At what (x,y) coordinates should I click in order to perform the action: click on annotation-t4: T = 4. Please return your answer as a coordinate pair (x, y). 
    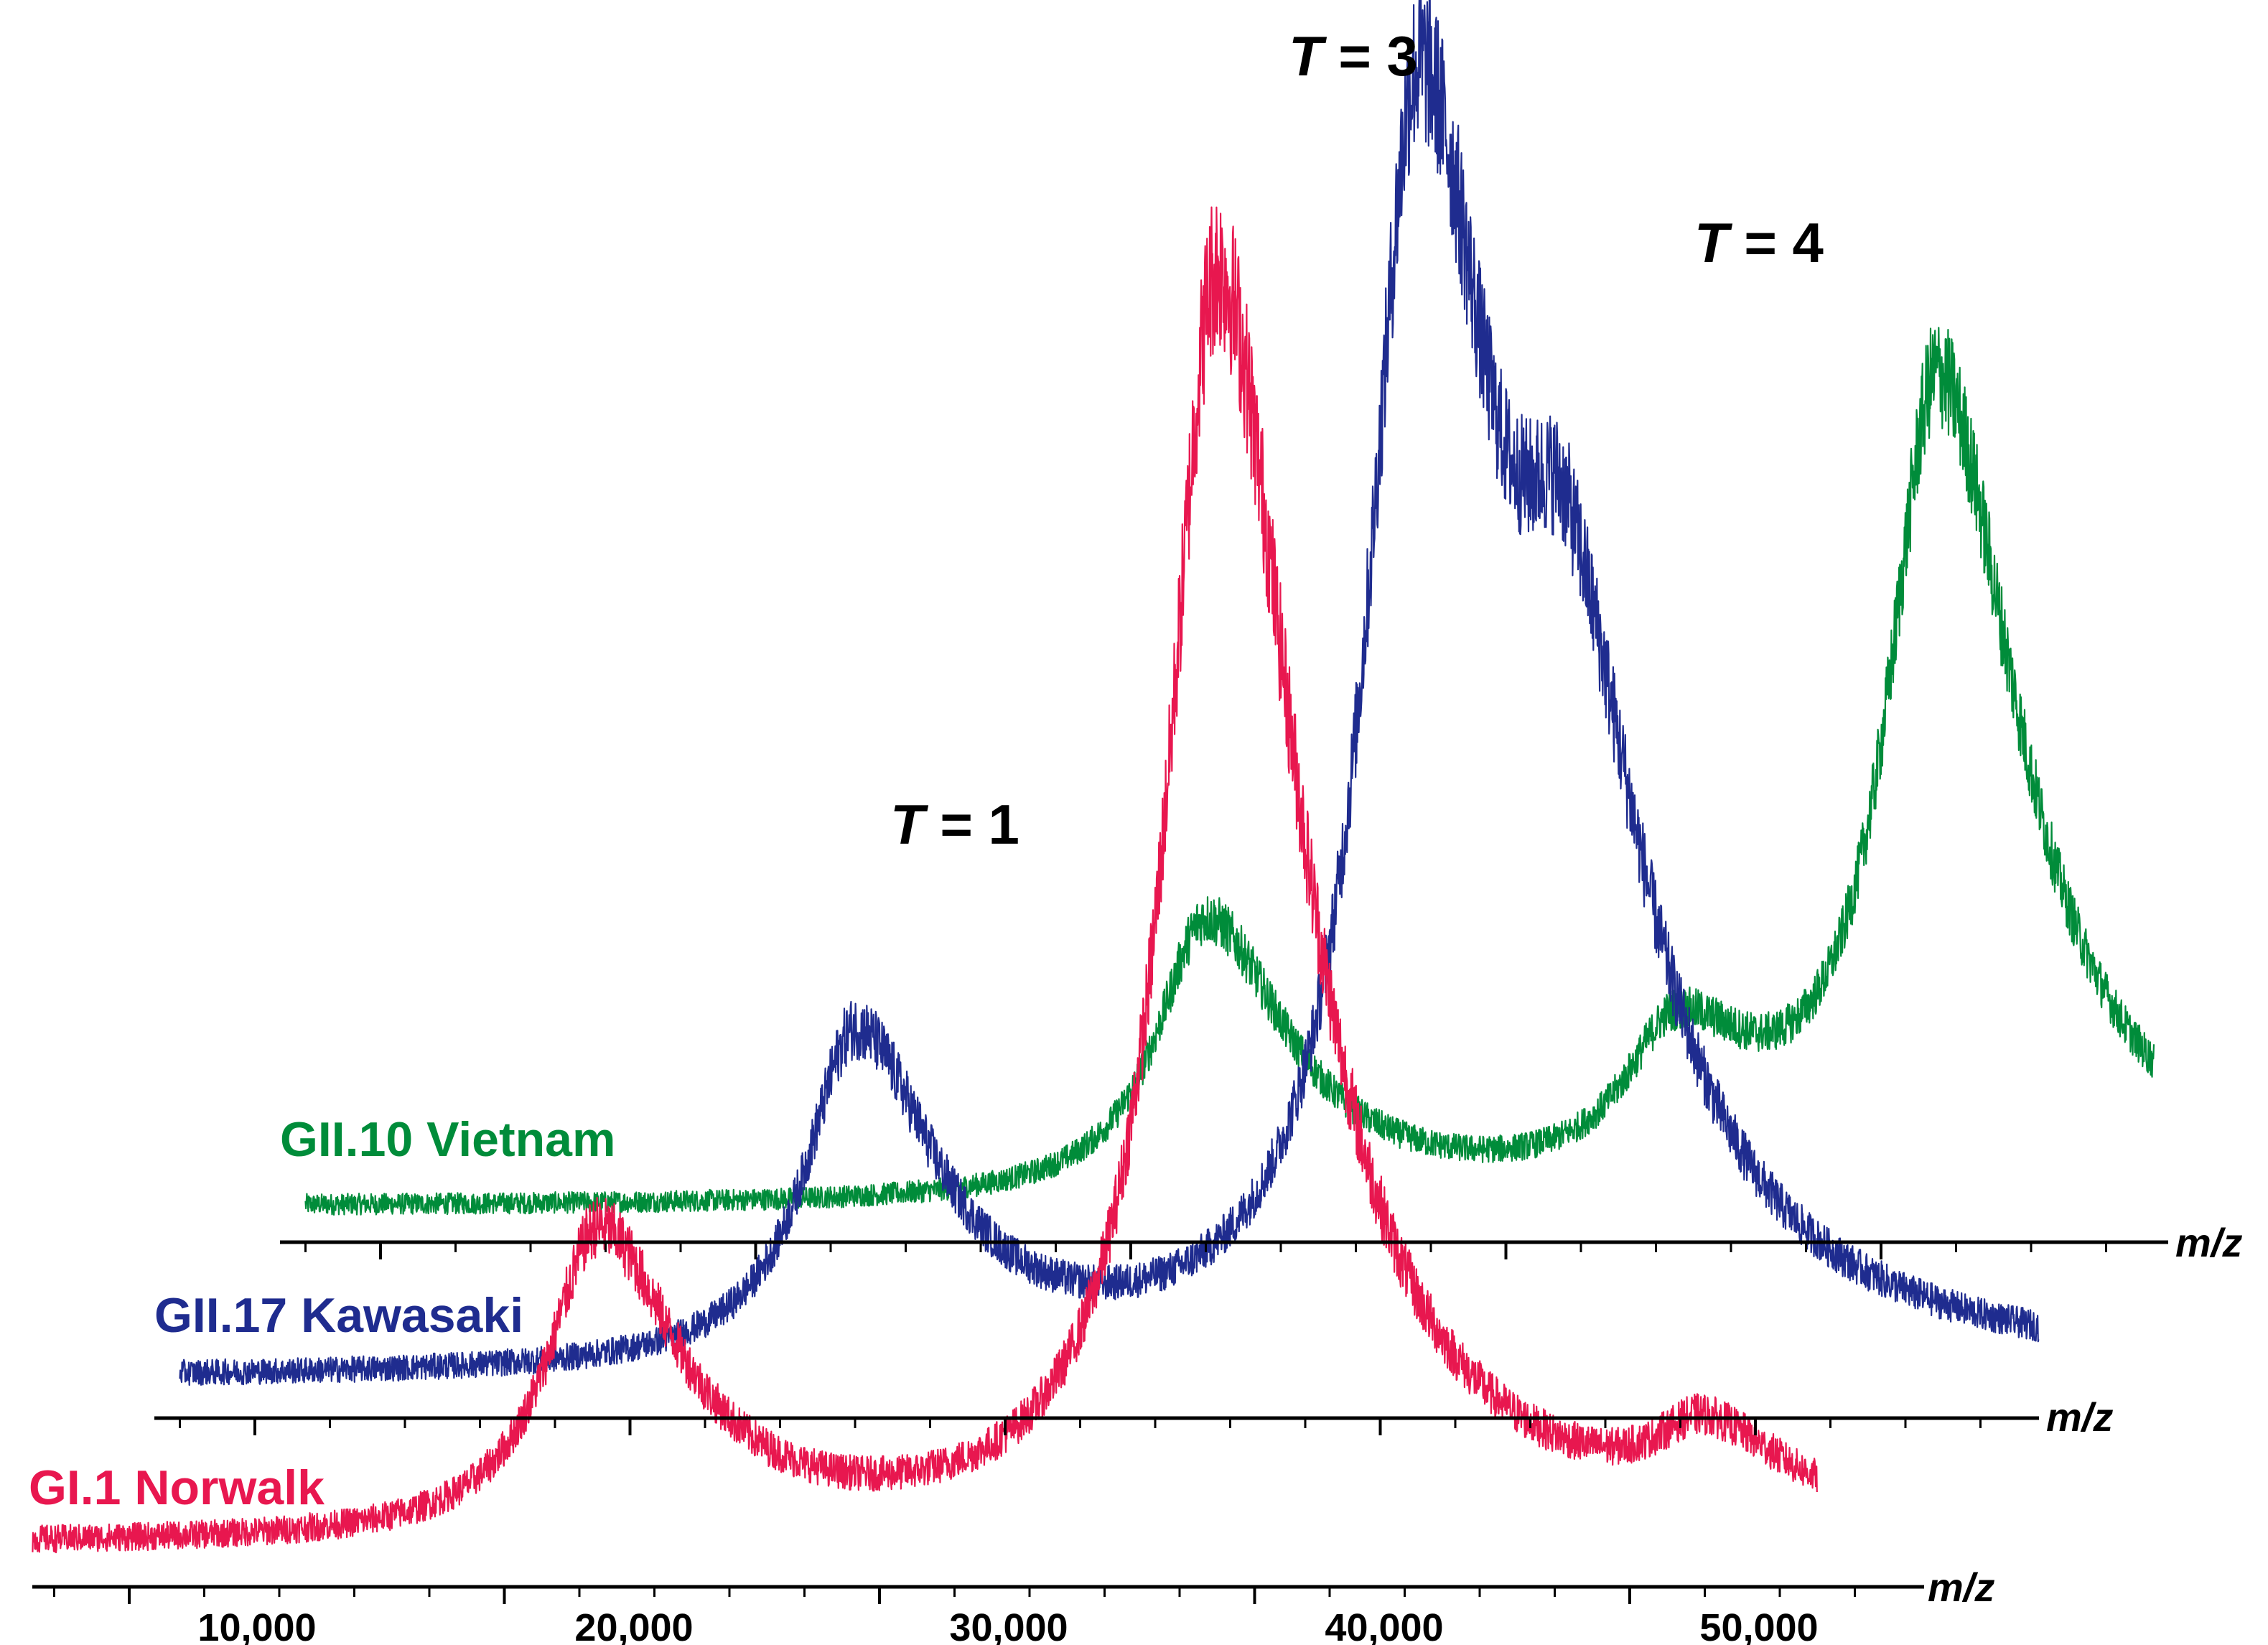
    Looking at the image, I should click on (1759, 242).